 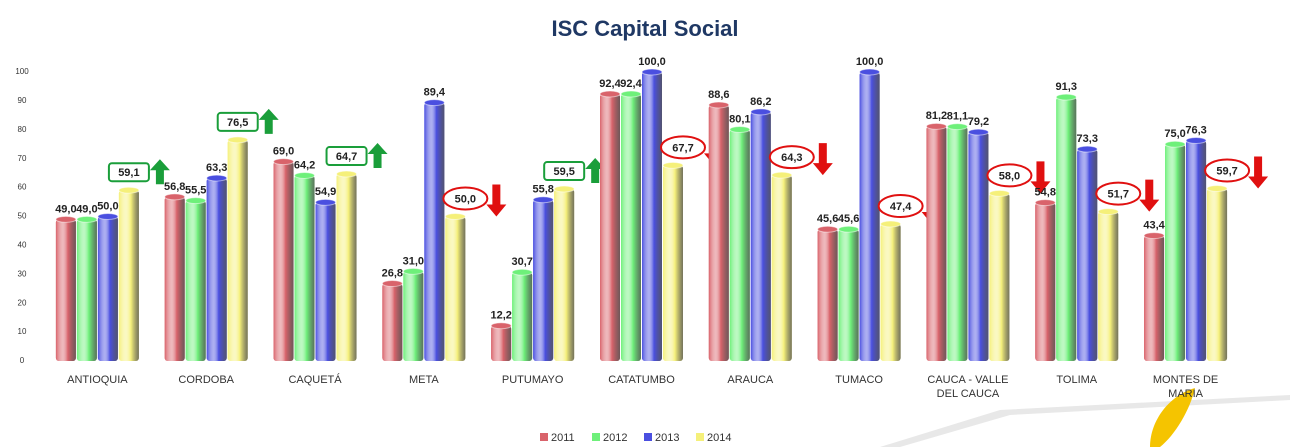 What do you see at coordinates (750, 380) in the screenshot?
I see `x-tick-label: ARAUCA` at bounding box center [750, 380].